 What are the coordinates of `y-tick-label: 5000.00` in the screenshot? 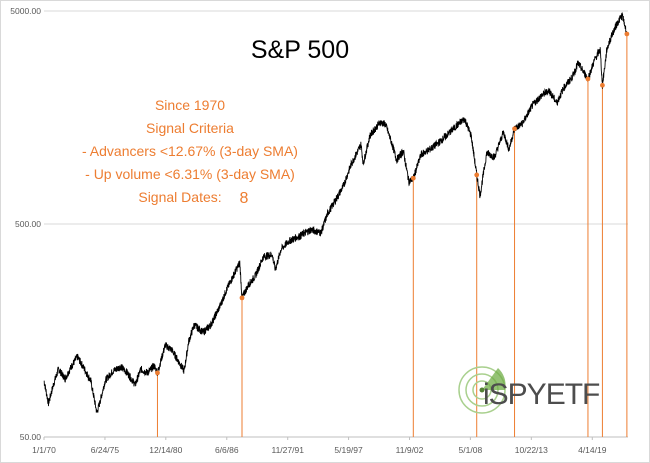 It's located at (25, 11).